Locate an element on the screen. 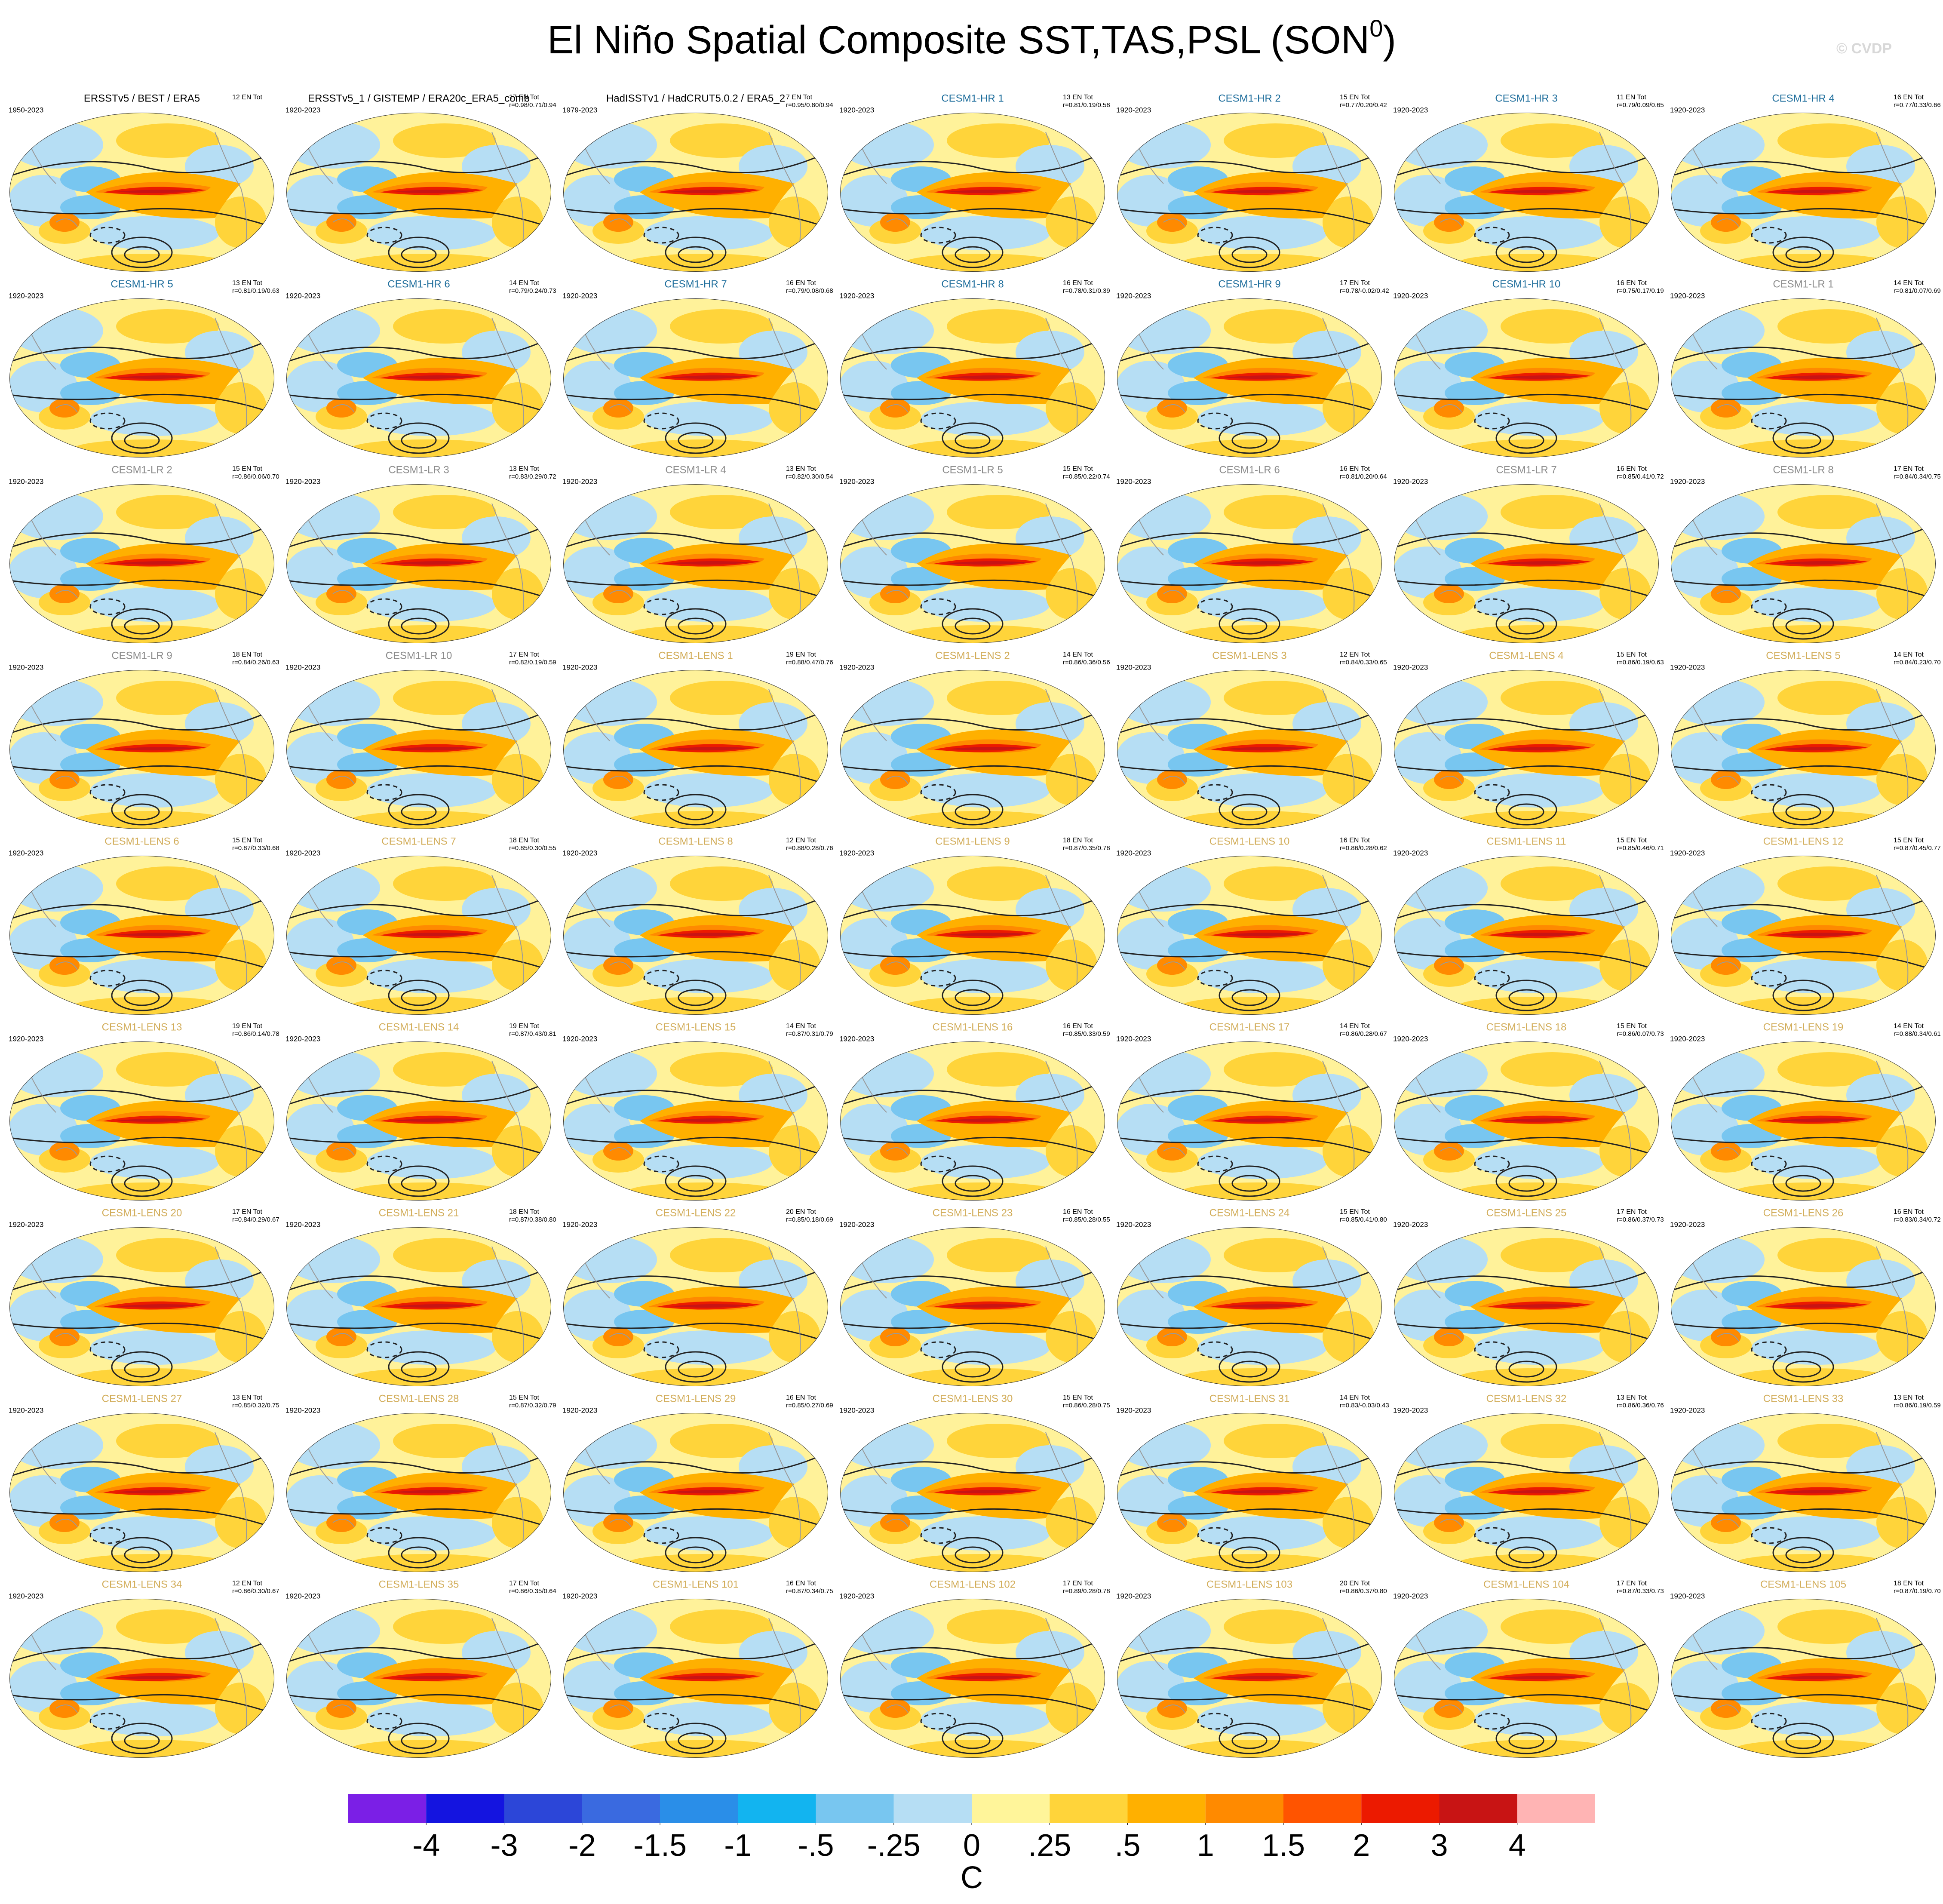 This screenshot has width=1943, height=1904. panel-title: CESM1-LR 5 is located at coordinates (973, 470).